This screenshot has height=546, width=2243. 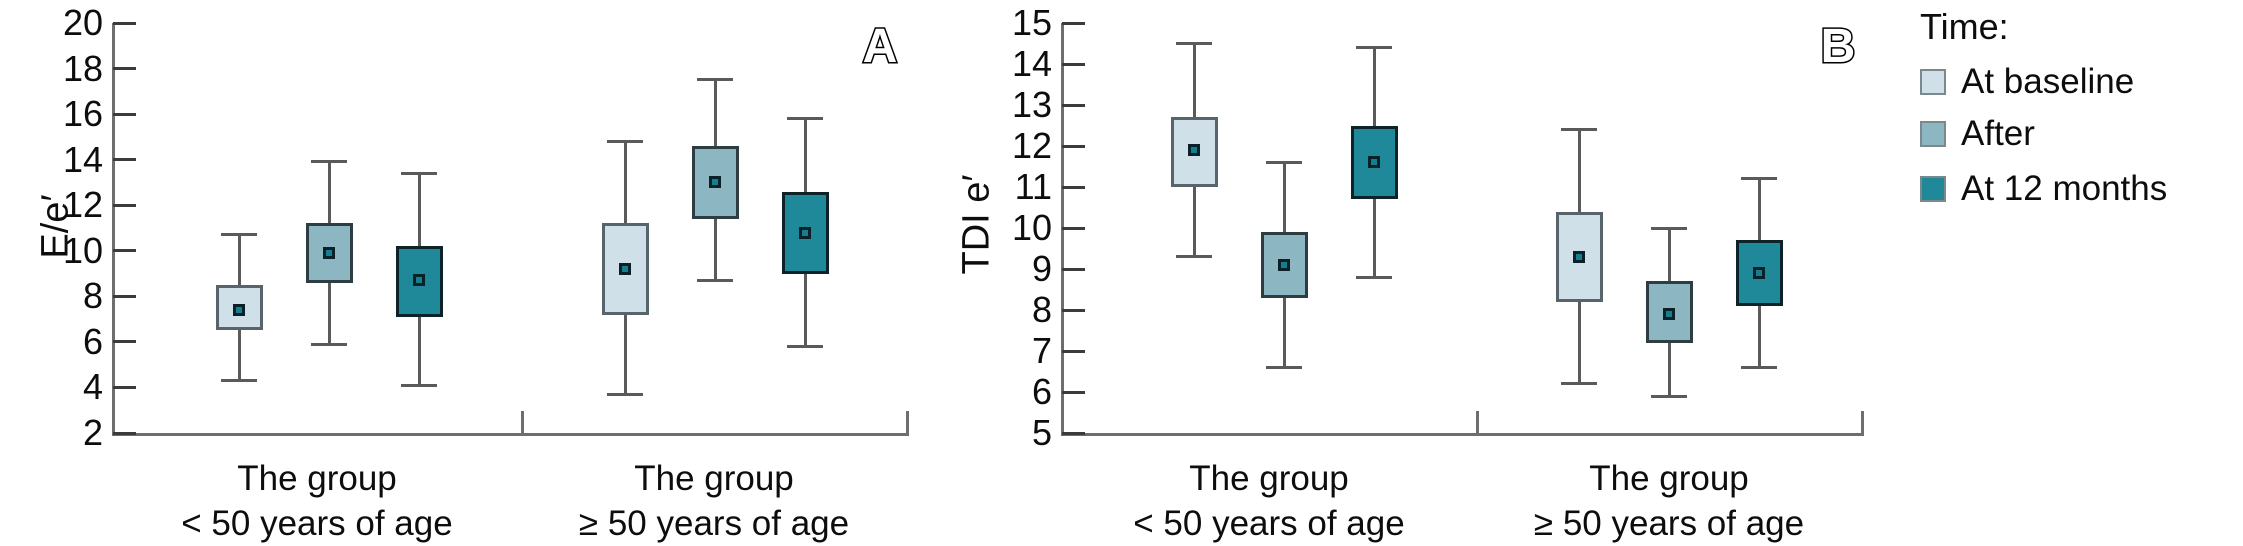 What do you see at coordinates (113, 229) in the screenshot?
I see `y-axis-line` at bounding box center [113, 229].